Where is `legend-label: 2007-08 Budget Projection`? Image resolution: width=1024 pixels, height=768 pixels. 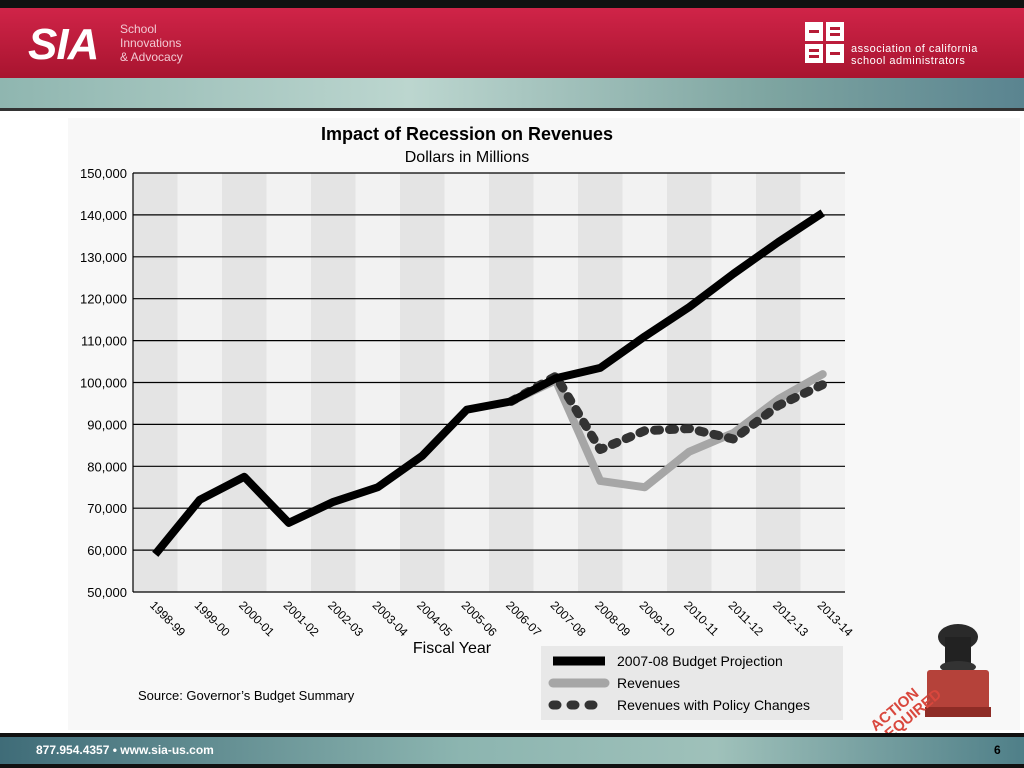 legend-label: 2007-08 Budget Projection is located at coordinates (700, 661).